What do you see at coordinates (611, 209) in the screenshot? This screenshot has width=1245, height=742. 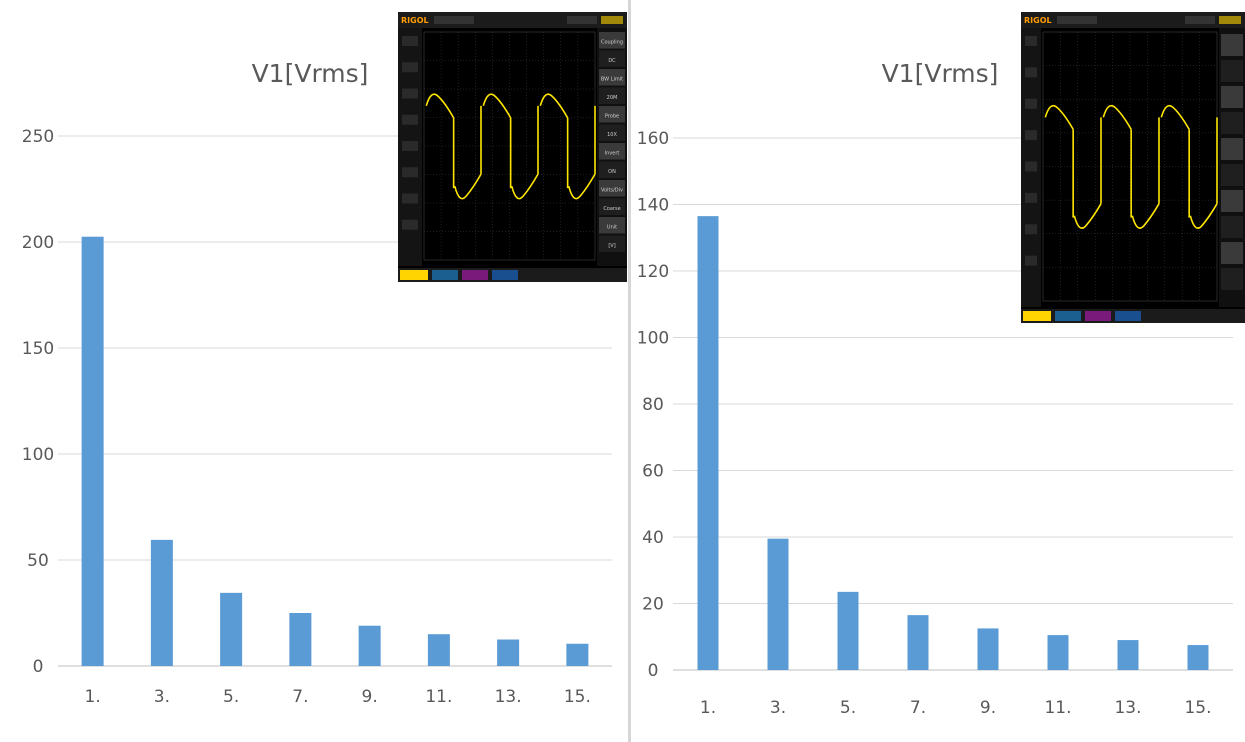 I see `scope-side-menu-label: Coarse` at bounding box center [611, 209].